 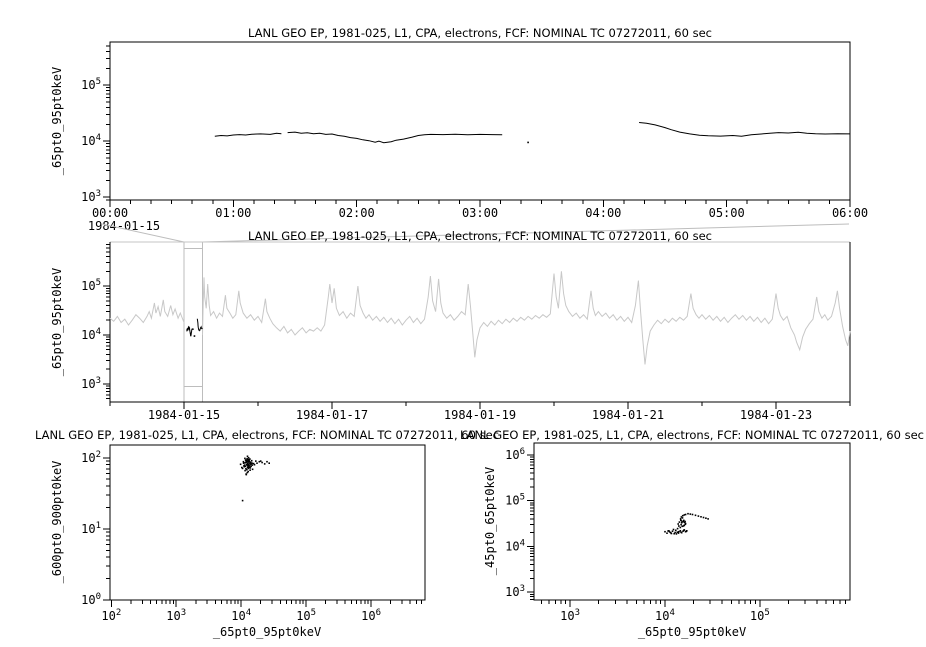 I want to click on p3-y-axis: 100 101 102, so click(x=95, y=528).